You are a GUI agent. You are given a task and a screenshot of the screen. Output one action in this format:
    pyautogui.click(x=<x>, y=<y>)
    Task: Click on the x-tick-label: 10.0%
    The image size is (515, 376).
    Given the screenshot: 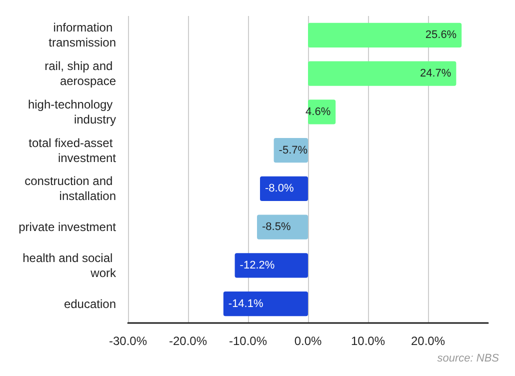 What is the action you would take?
    pyautogui.click(x=368, y=341)
    